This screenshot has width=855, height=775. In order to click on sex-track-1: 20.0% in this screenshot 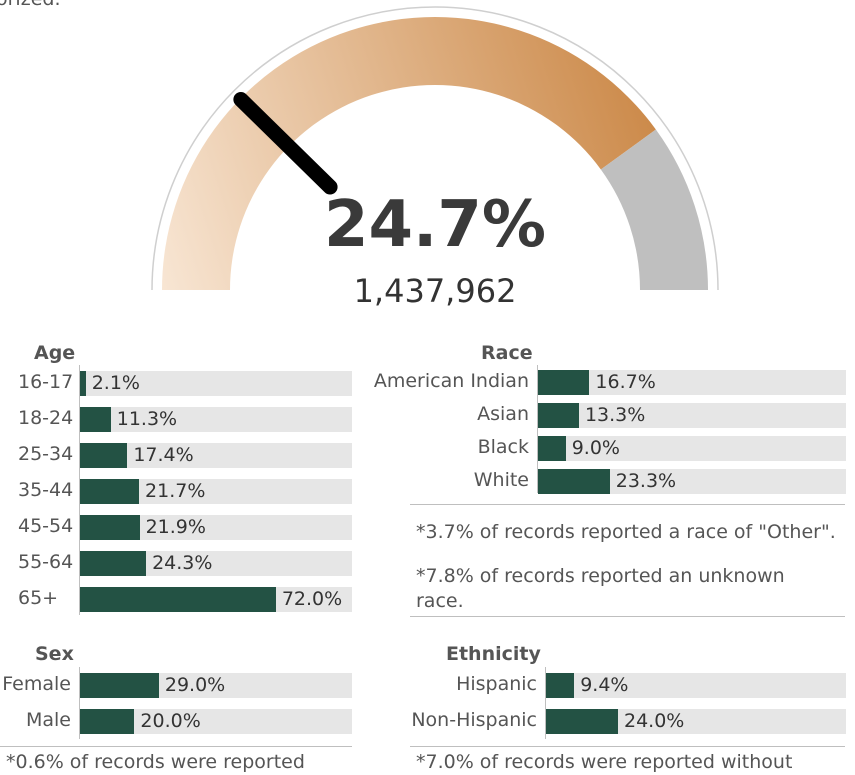, I will do `click(216, 721)`.